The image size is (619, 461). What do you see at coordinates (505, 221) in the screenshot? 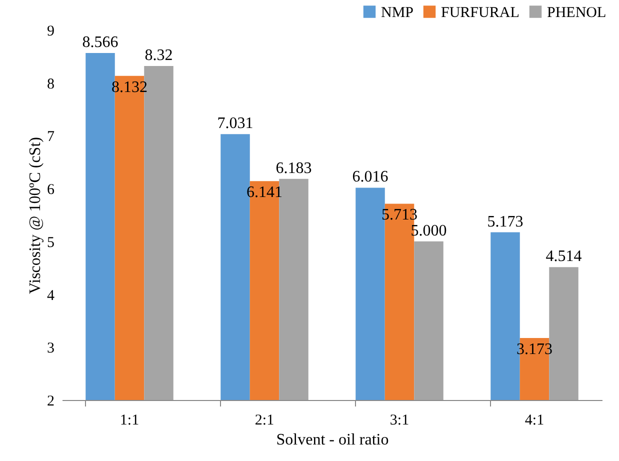
I see `data-label: 5.173` at bounding box center [505, 221].